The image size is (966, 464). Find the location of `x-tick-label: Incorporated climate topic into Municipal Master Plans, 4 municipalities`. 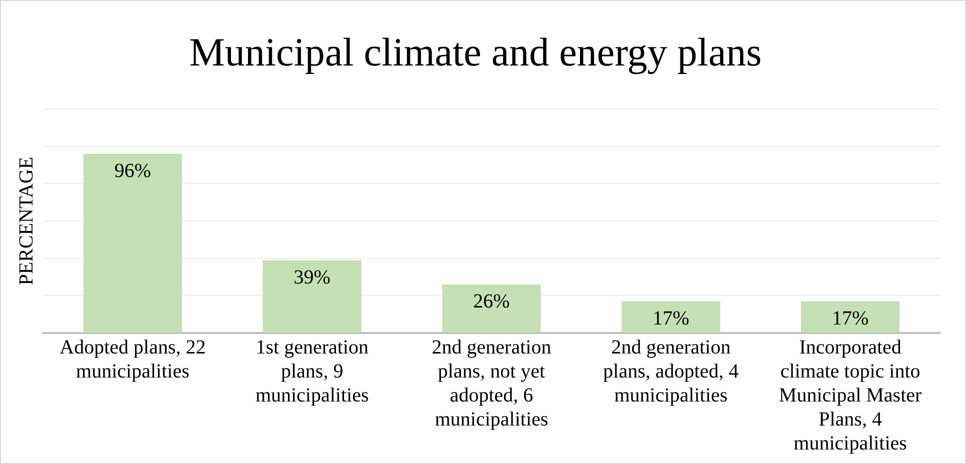

x-tick-label: Incorporated climate topic into Municipal Master Plans, 4 municipalities is located at coordinates (850, 395).